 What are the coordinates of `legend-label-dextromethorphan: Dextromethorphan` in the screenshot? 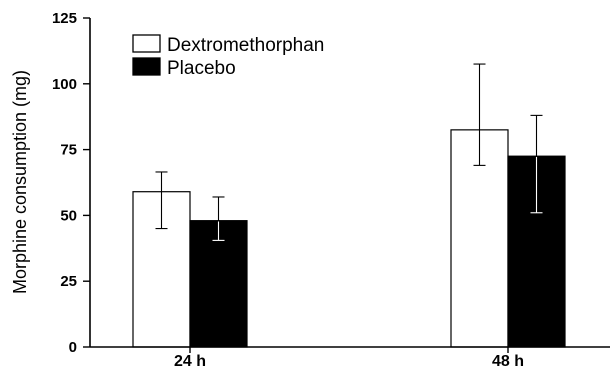 It's located at (245, 45).